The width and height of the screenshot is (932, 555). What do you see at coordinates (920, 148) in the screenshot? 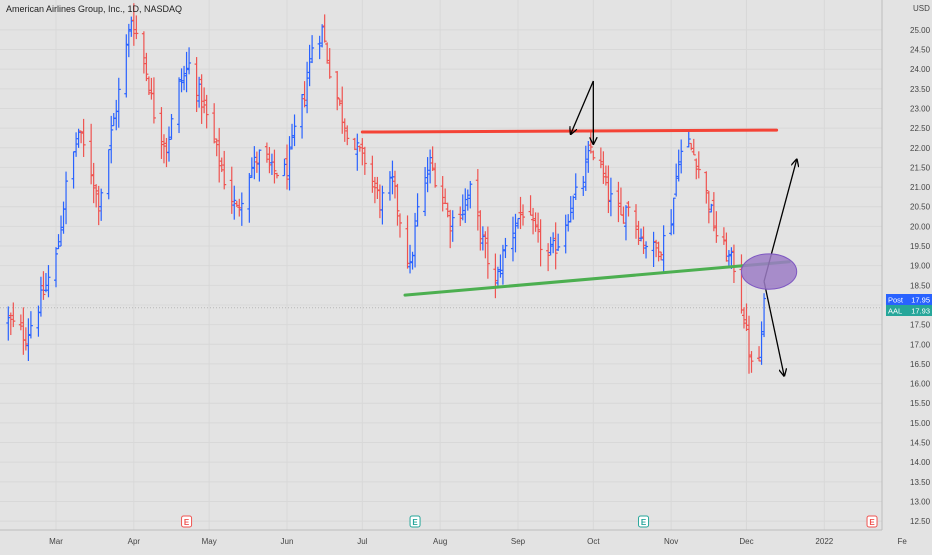
I see `y-tick-label: 22.00` at bounding box center [920, 148].